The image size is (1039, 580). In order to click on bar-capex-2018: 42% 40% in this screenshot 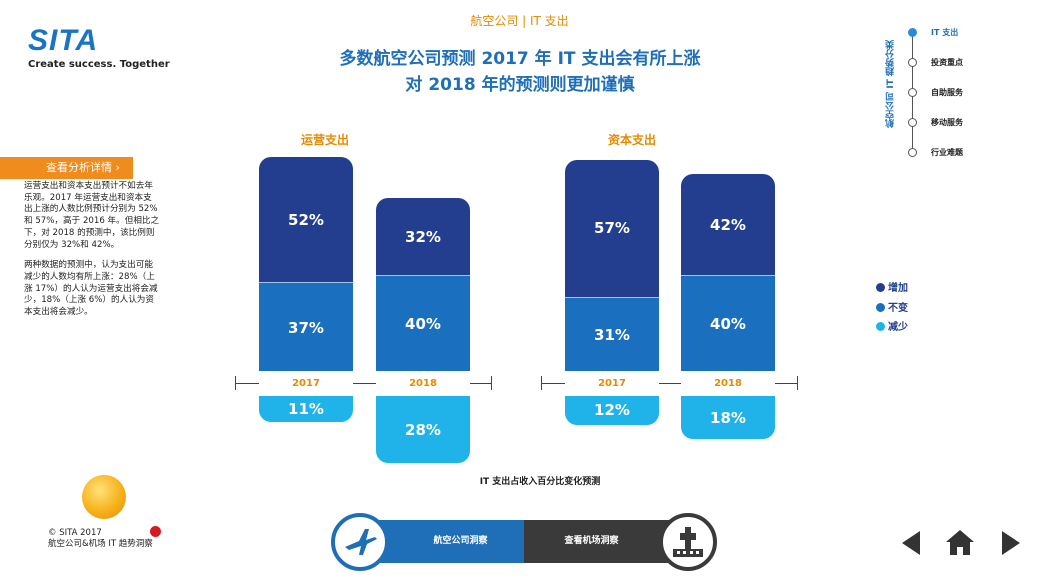, I will do `click(728, 272)`.